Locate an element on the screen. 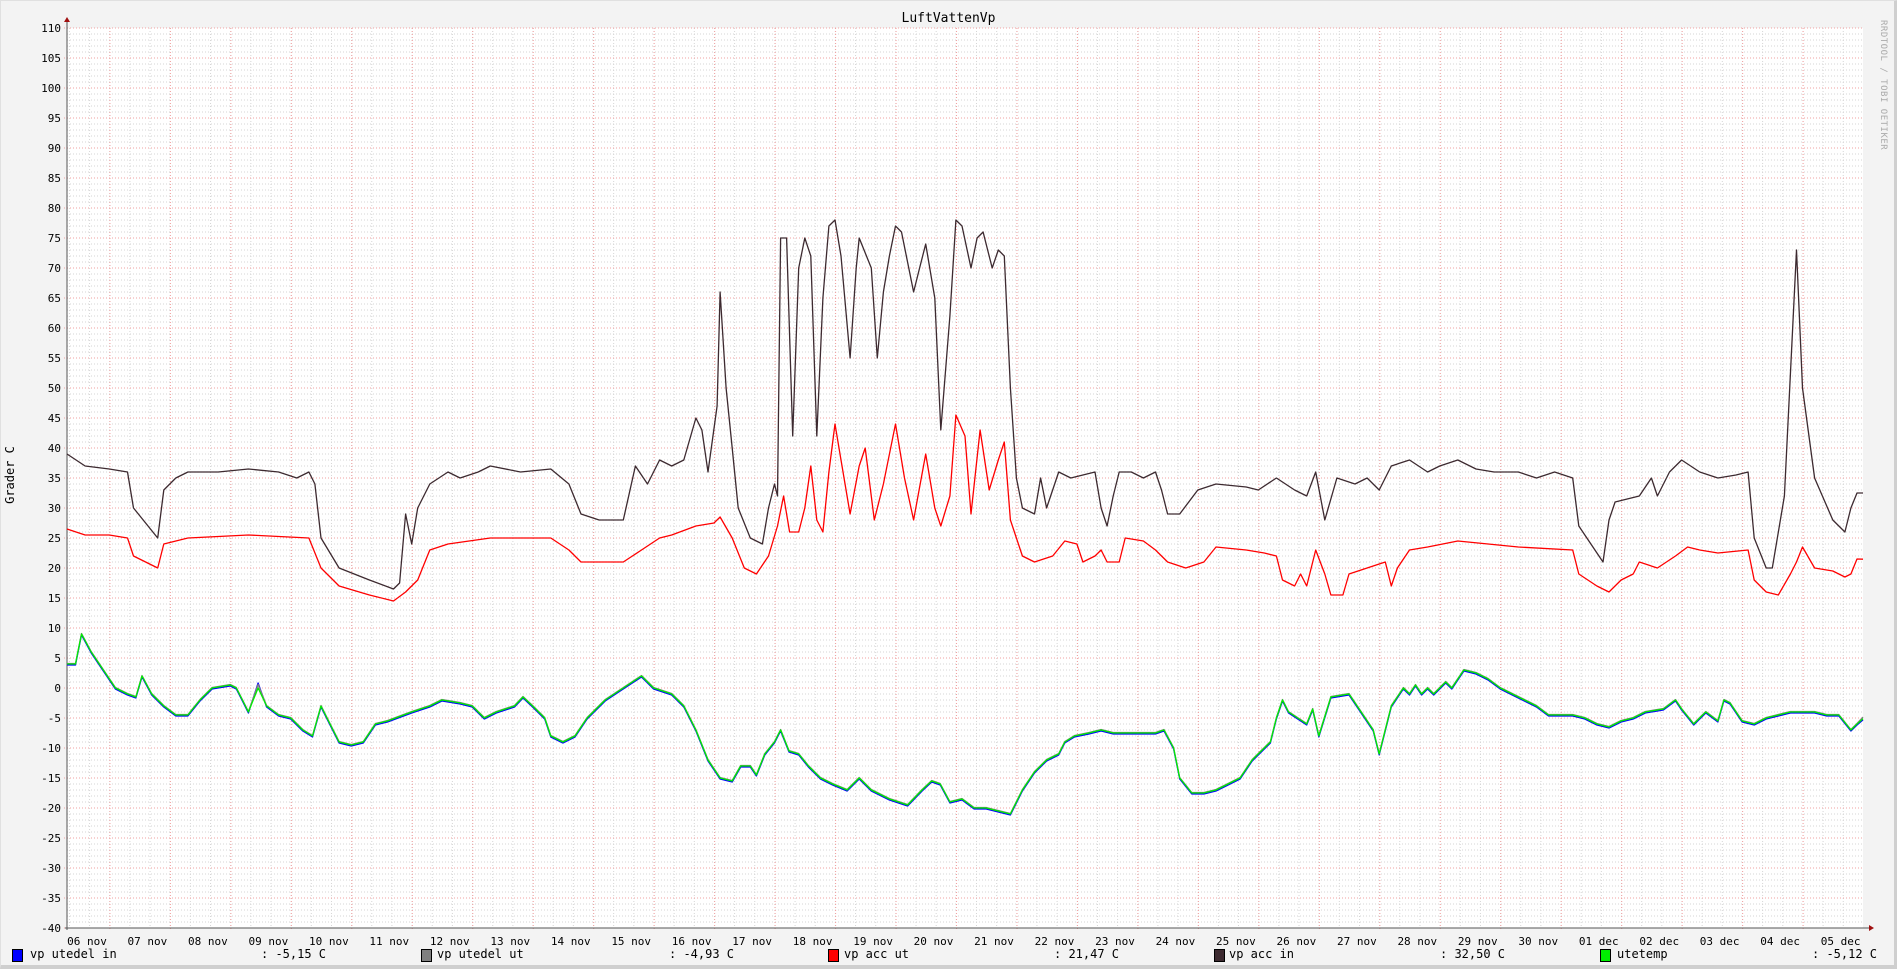 This screenshot has height=969, width=1897. x-tick-label: 19 nov is located at coordinates (873, 941).